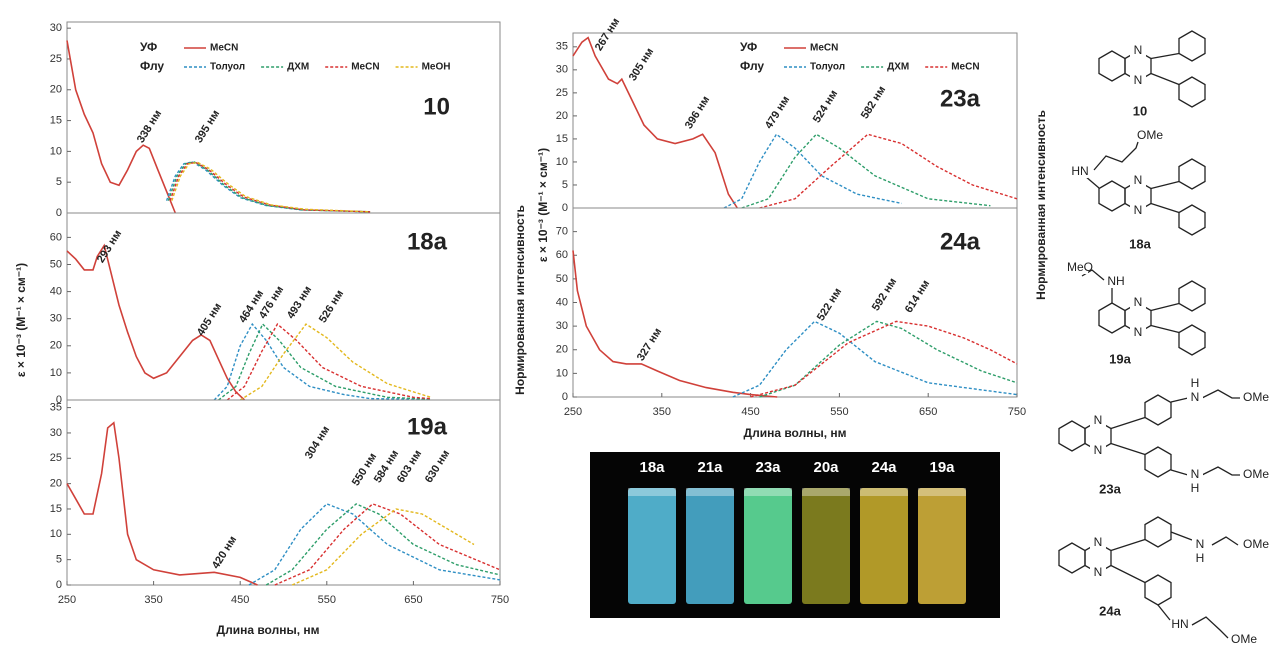 The image size is (1278, 646). What do you see at coordinates (1110, 610) in the screenshot?
I see `compound-label: 24a` at bounding box center [1110, 610].